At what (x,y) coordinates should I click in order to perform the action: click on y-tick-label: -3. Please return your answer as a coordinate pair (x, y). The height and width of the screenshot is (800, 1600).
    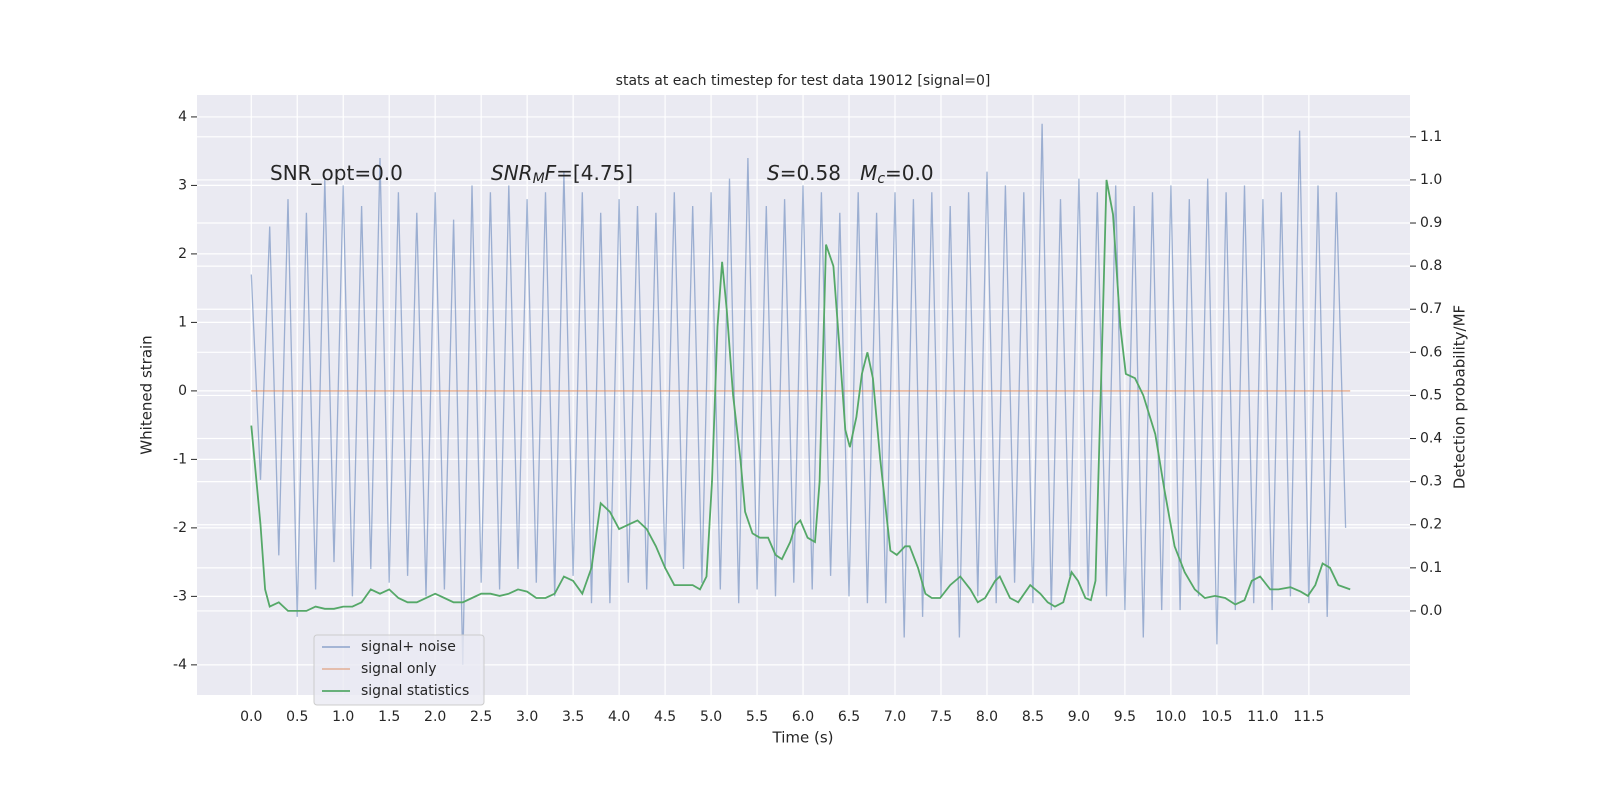
    Looking at the image, I should click on (180, 596).